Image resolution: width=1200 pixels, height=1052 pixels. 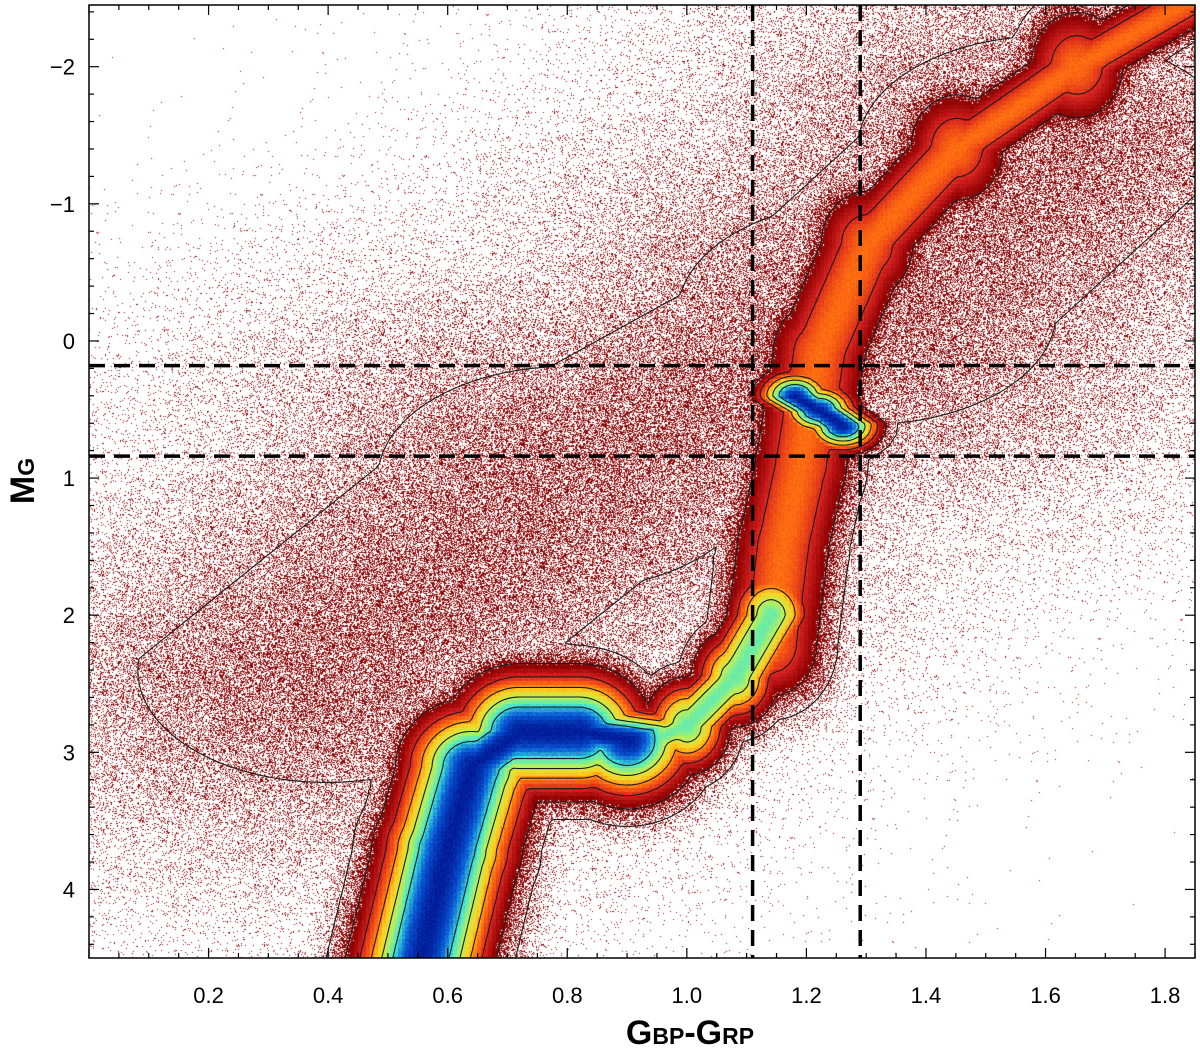 What do you see at coordinates (208, 995) in the screenshot?
I see `x-tick-label: 0.2` at bounding box center [208, 995].